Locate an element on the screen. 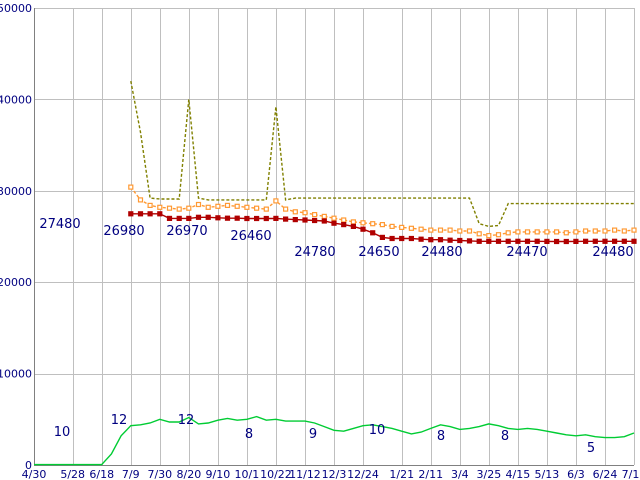 This screenshot has width=640, height=480. y-tick-label: 20000 is located at coordinates (16, 282).